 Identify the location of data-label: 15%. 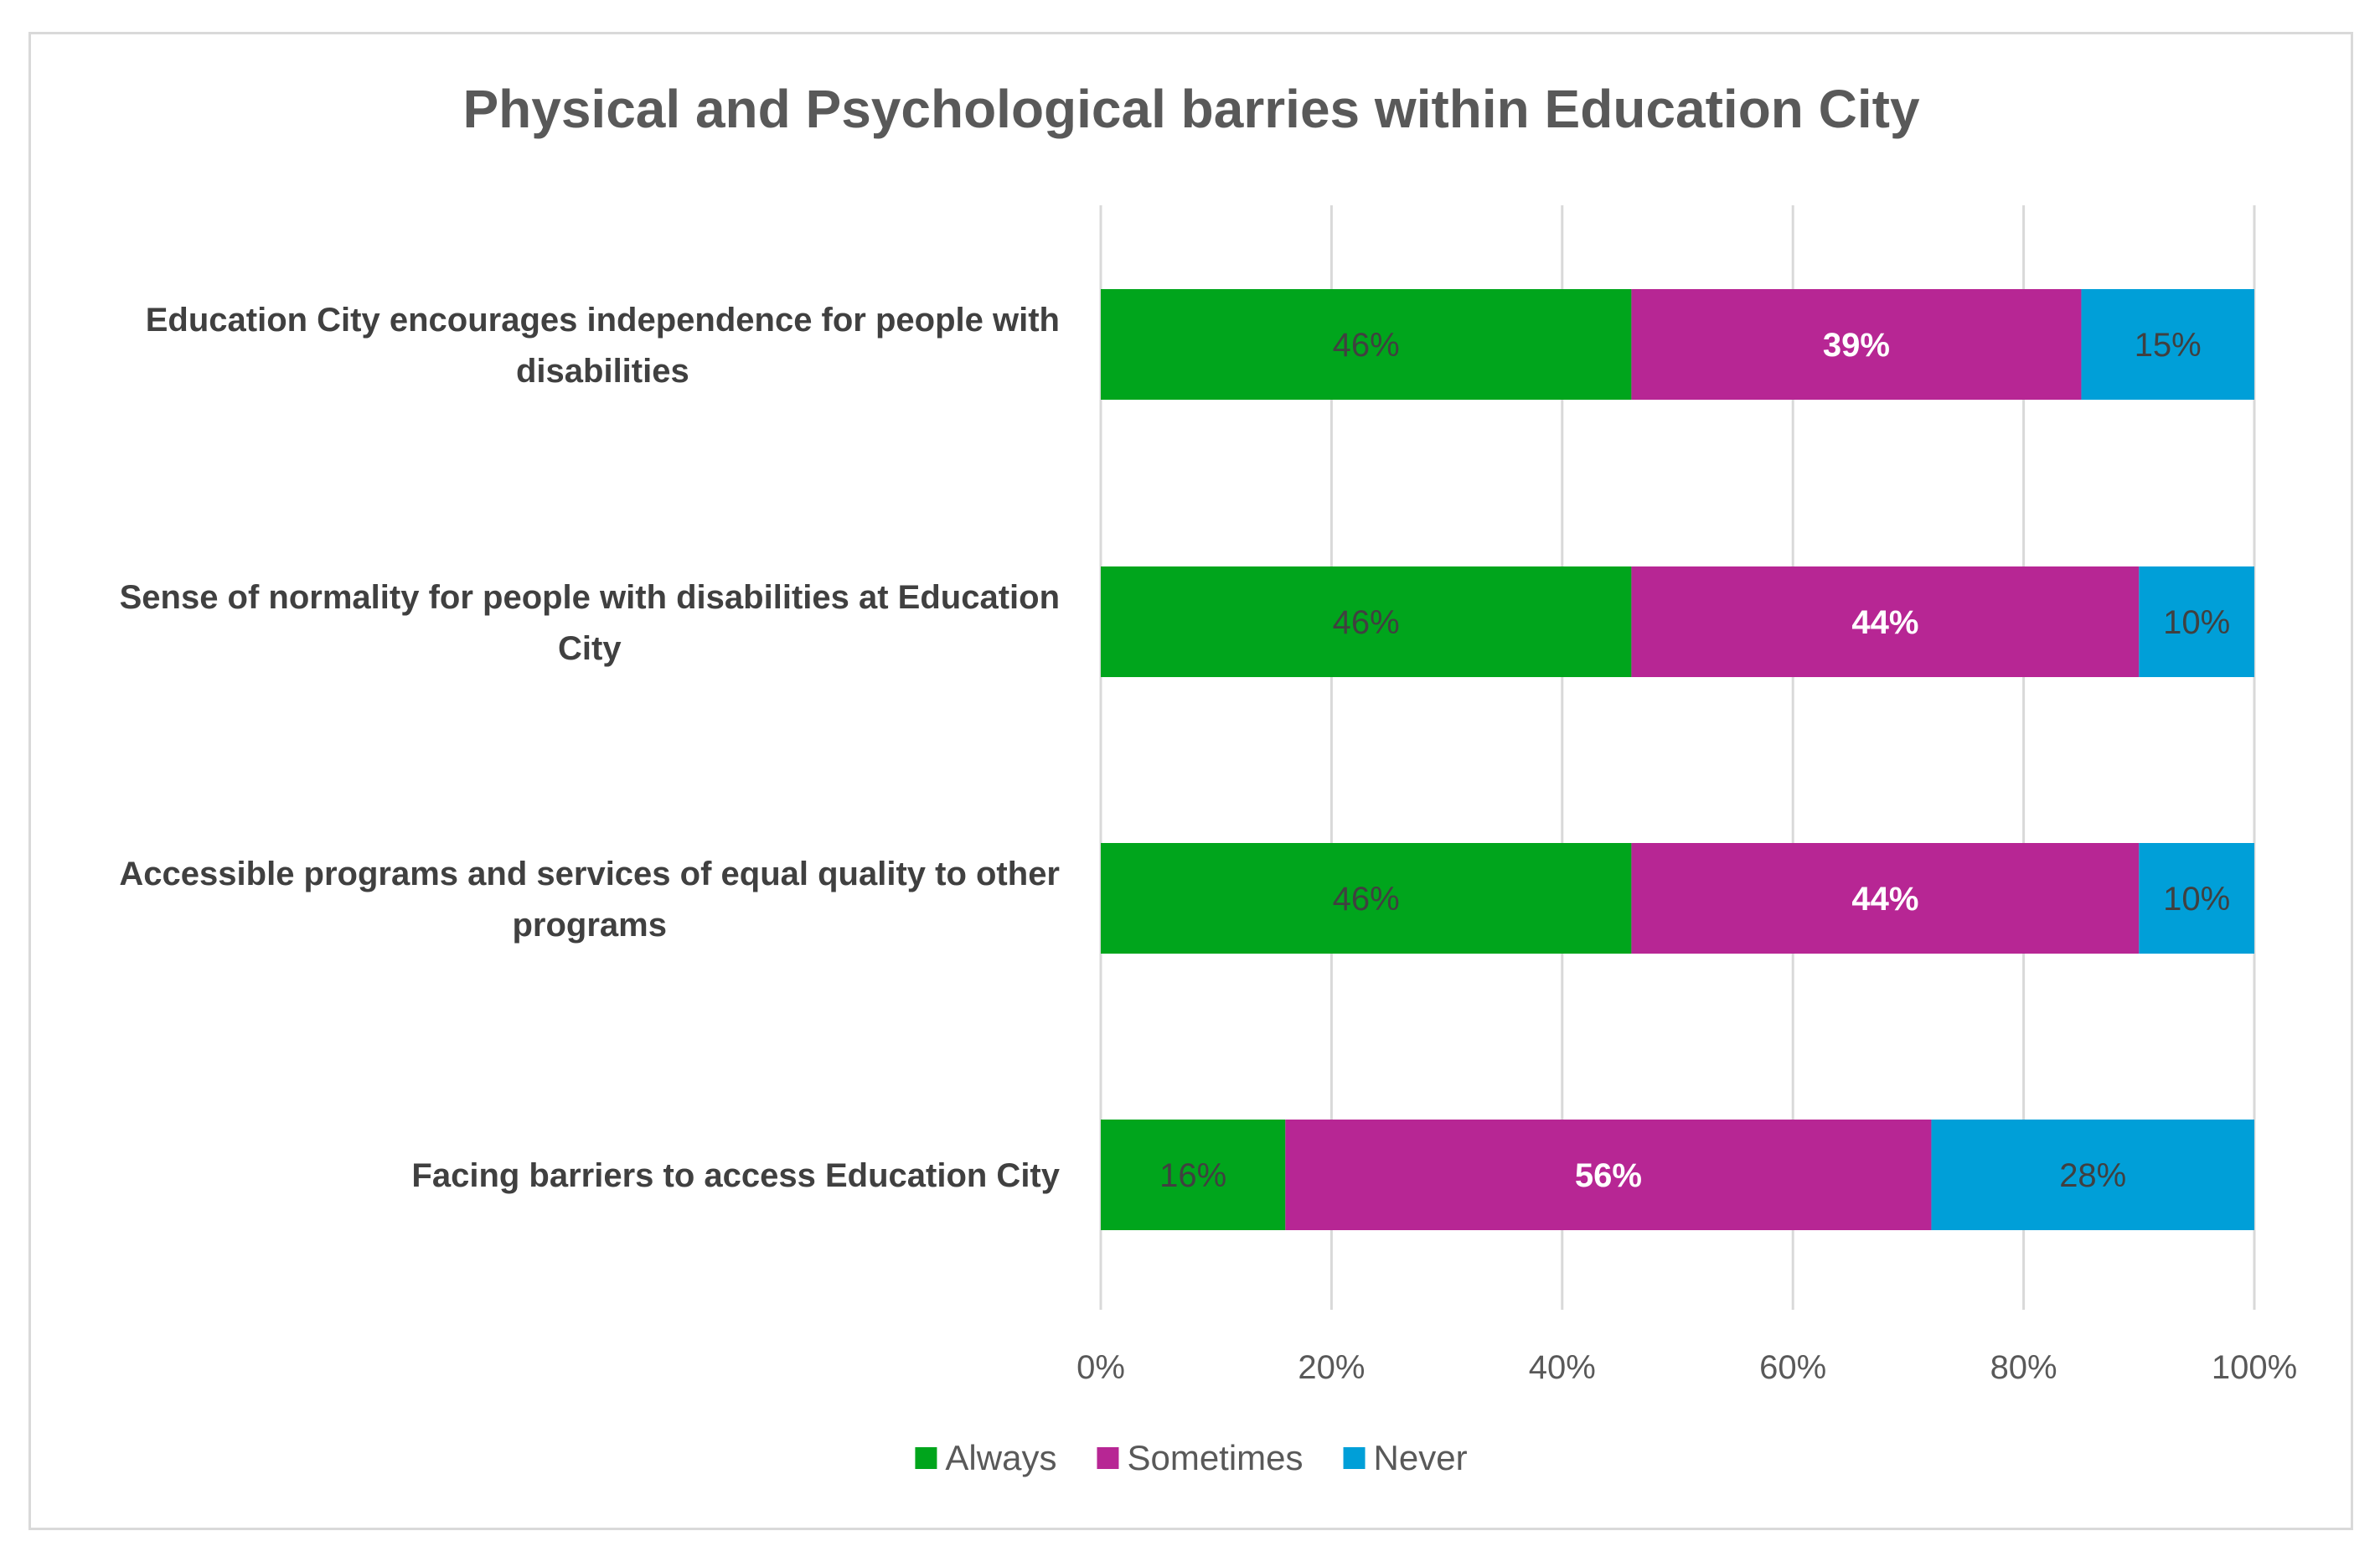
(2168, 345).